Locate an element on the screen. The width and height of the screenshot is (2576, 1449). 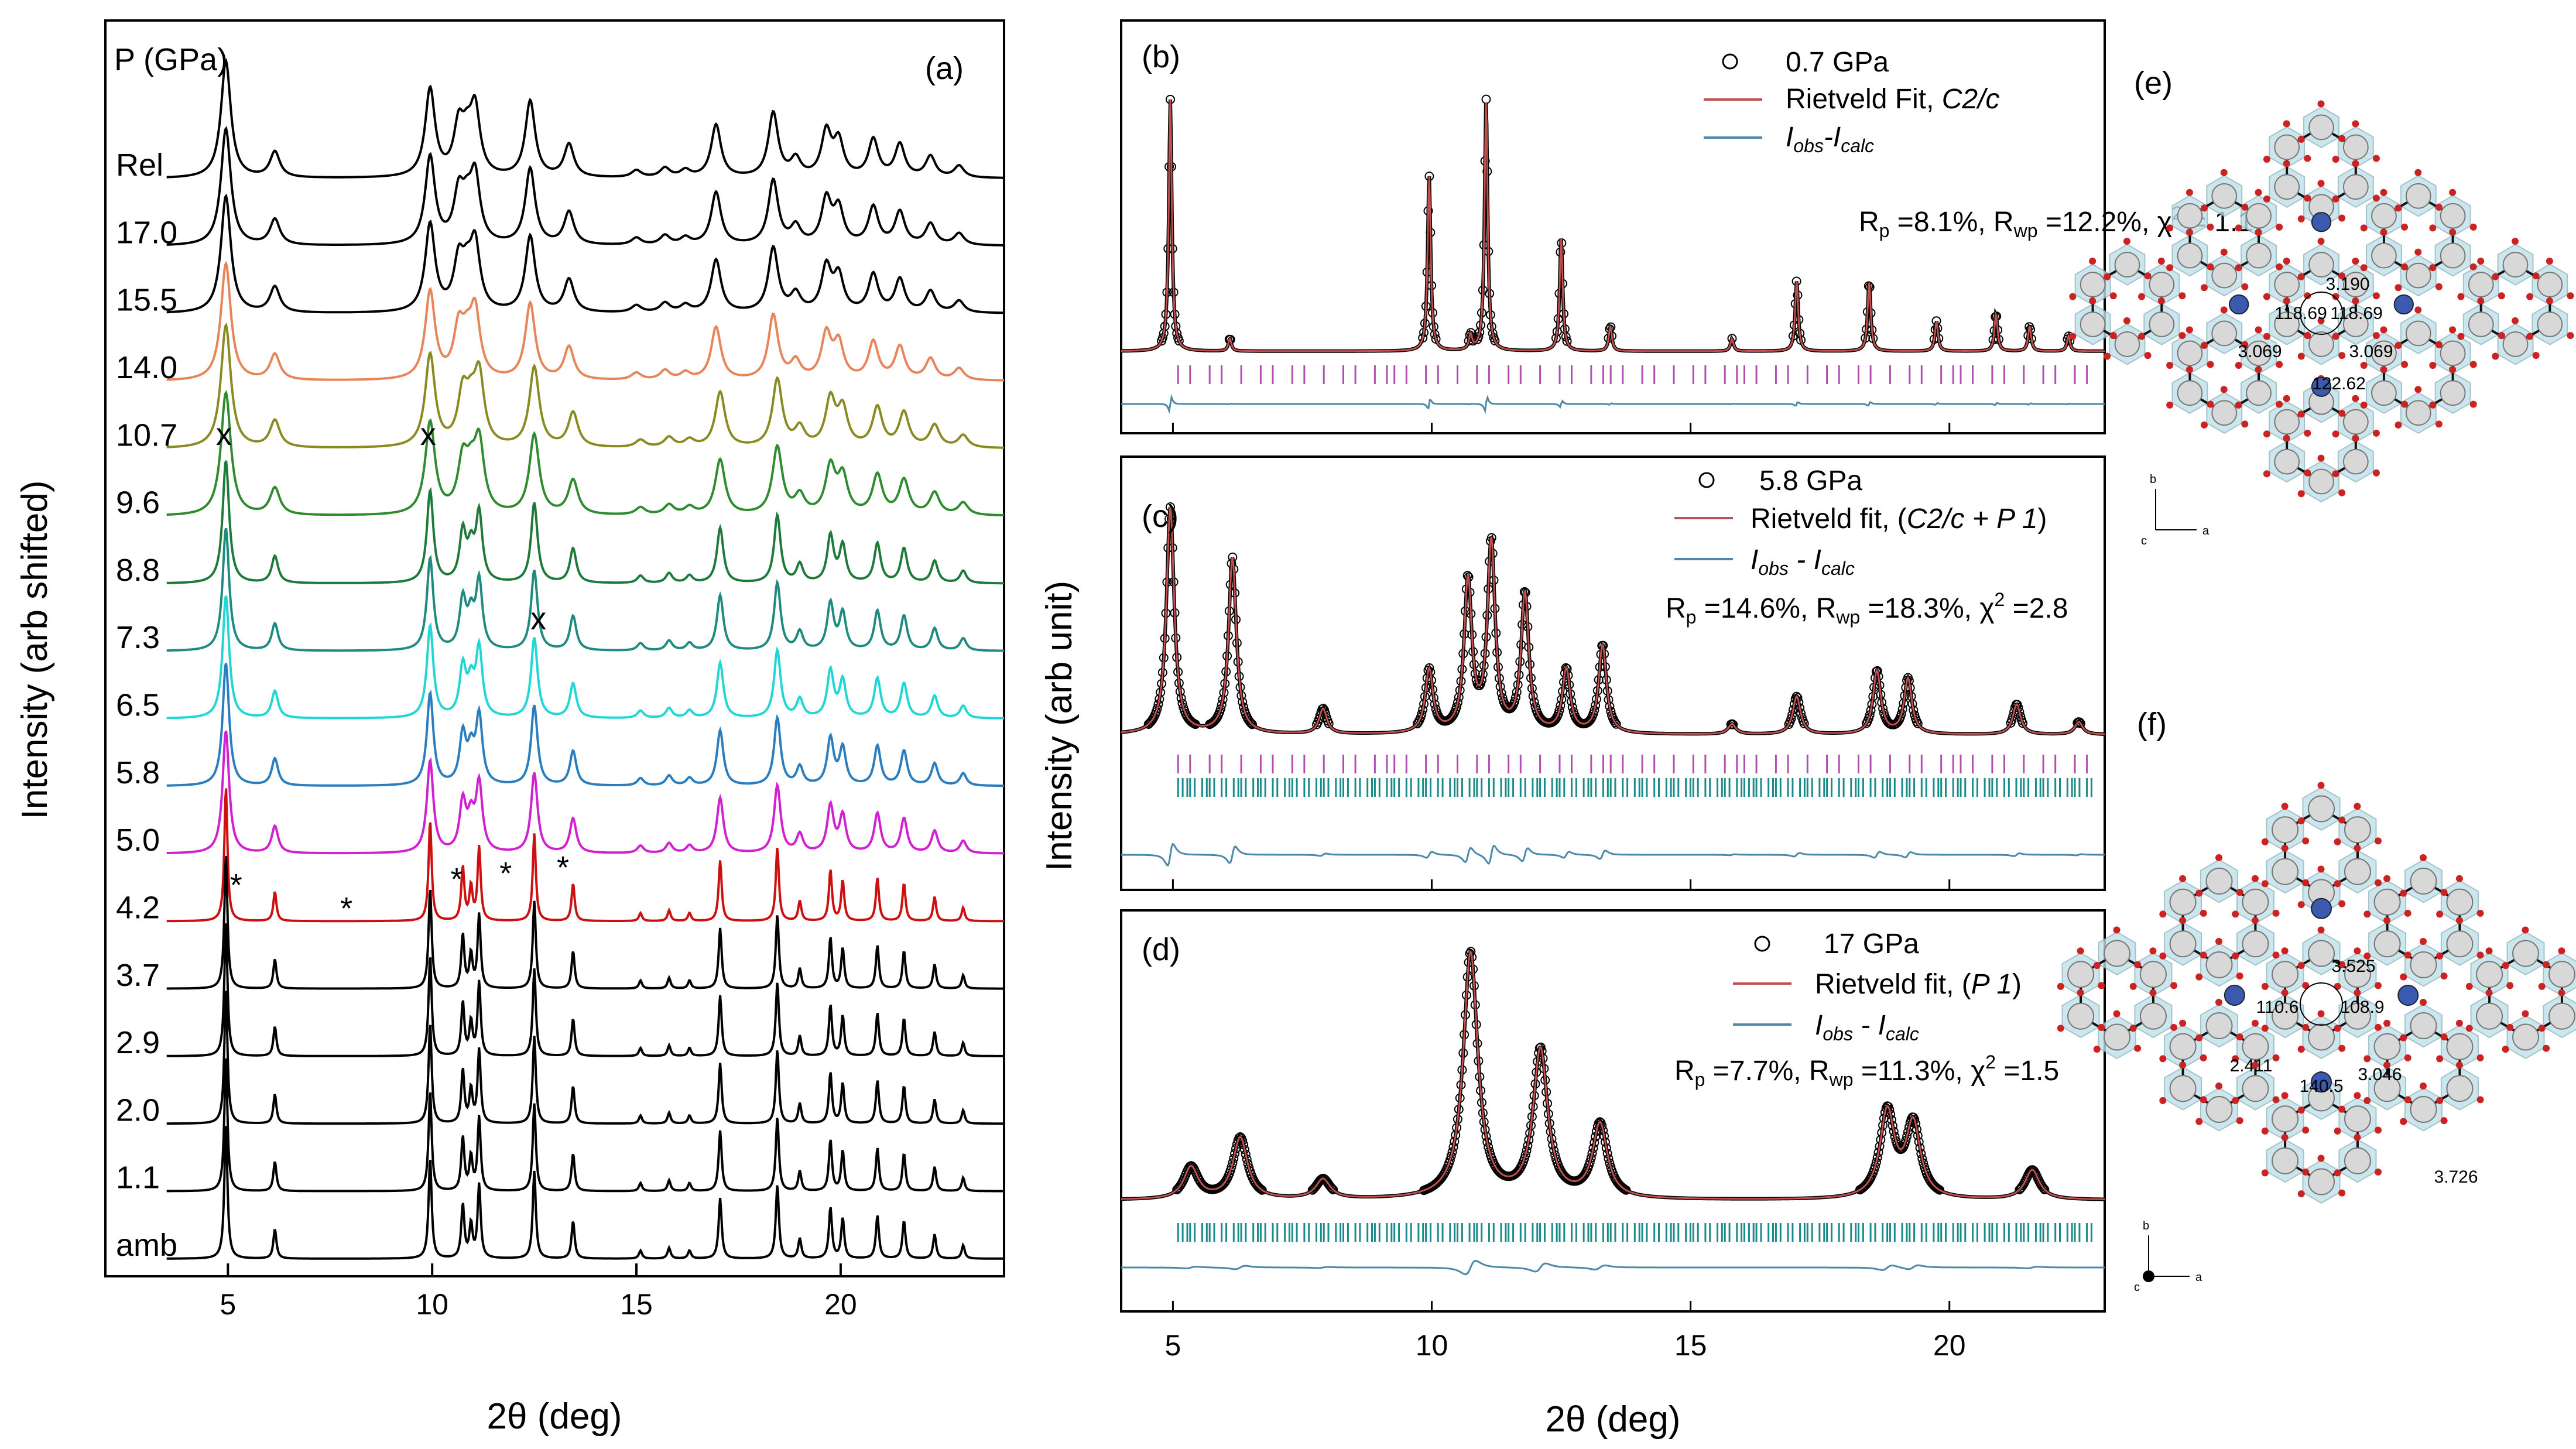
bcd-xtick-label: 20 is located at coordinates (1949, 1345).